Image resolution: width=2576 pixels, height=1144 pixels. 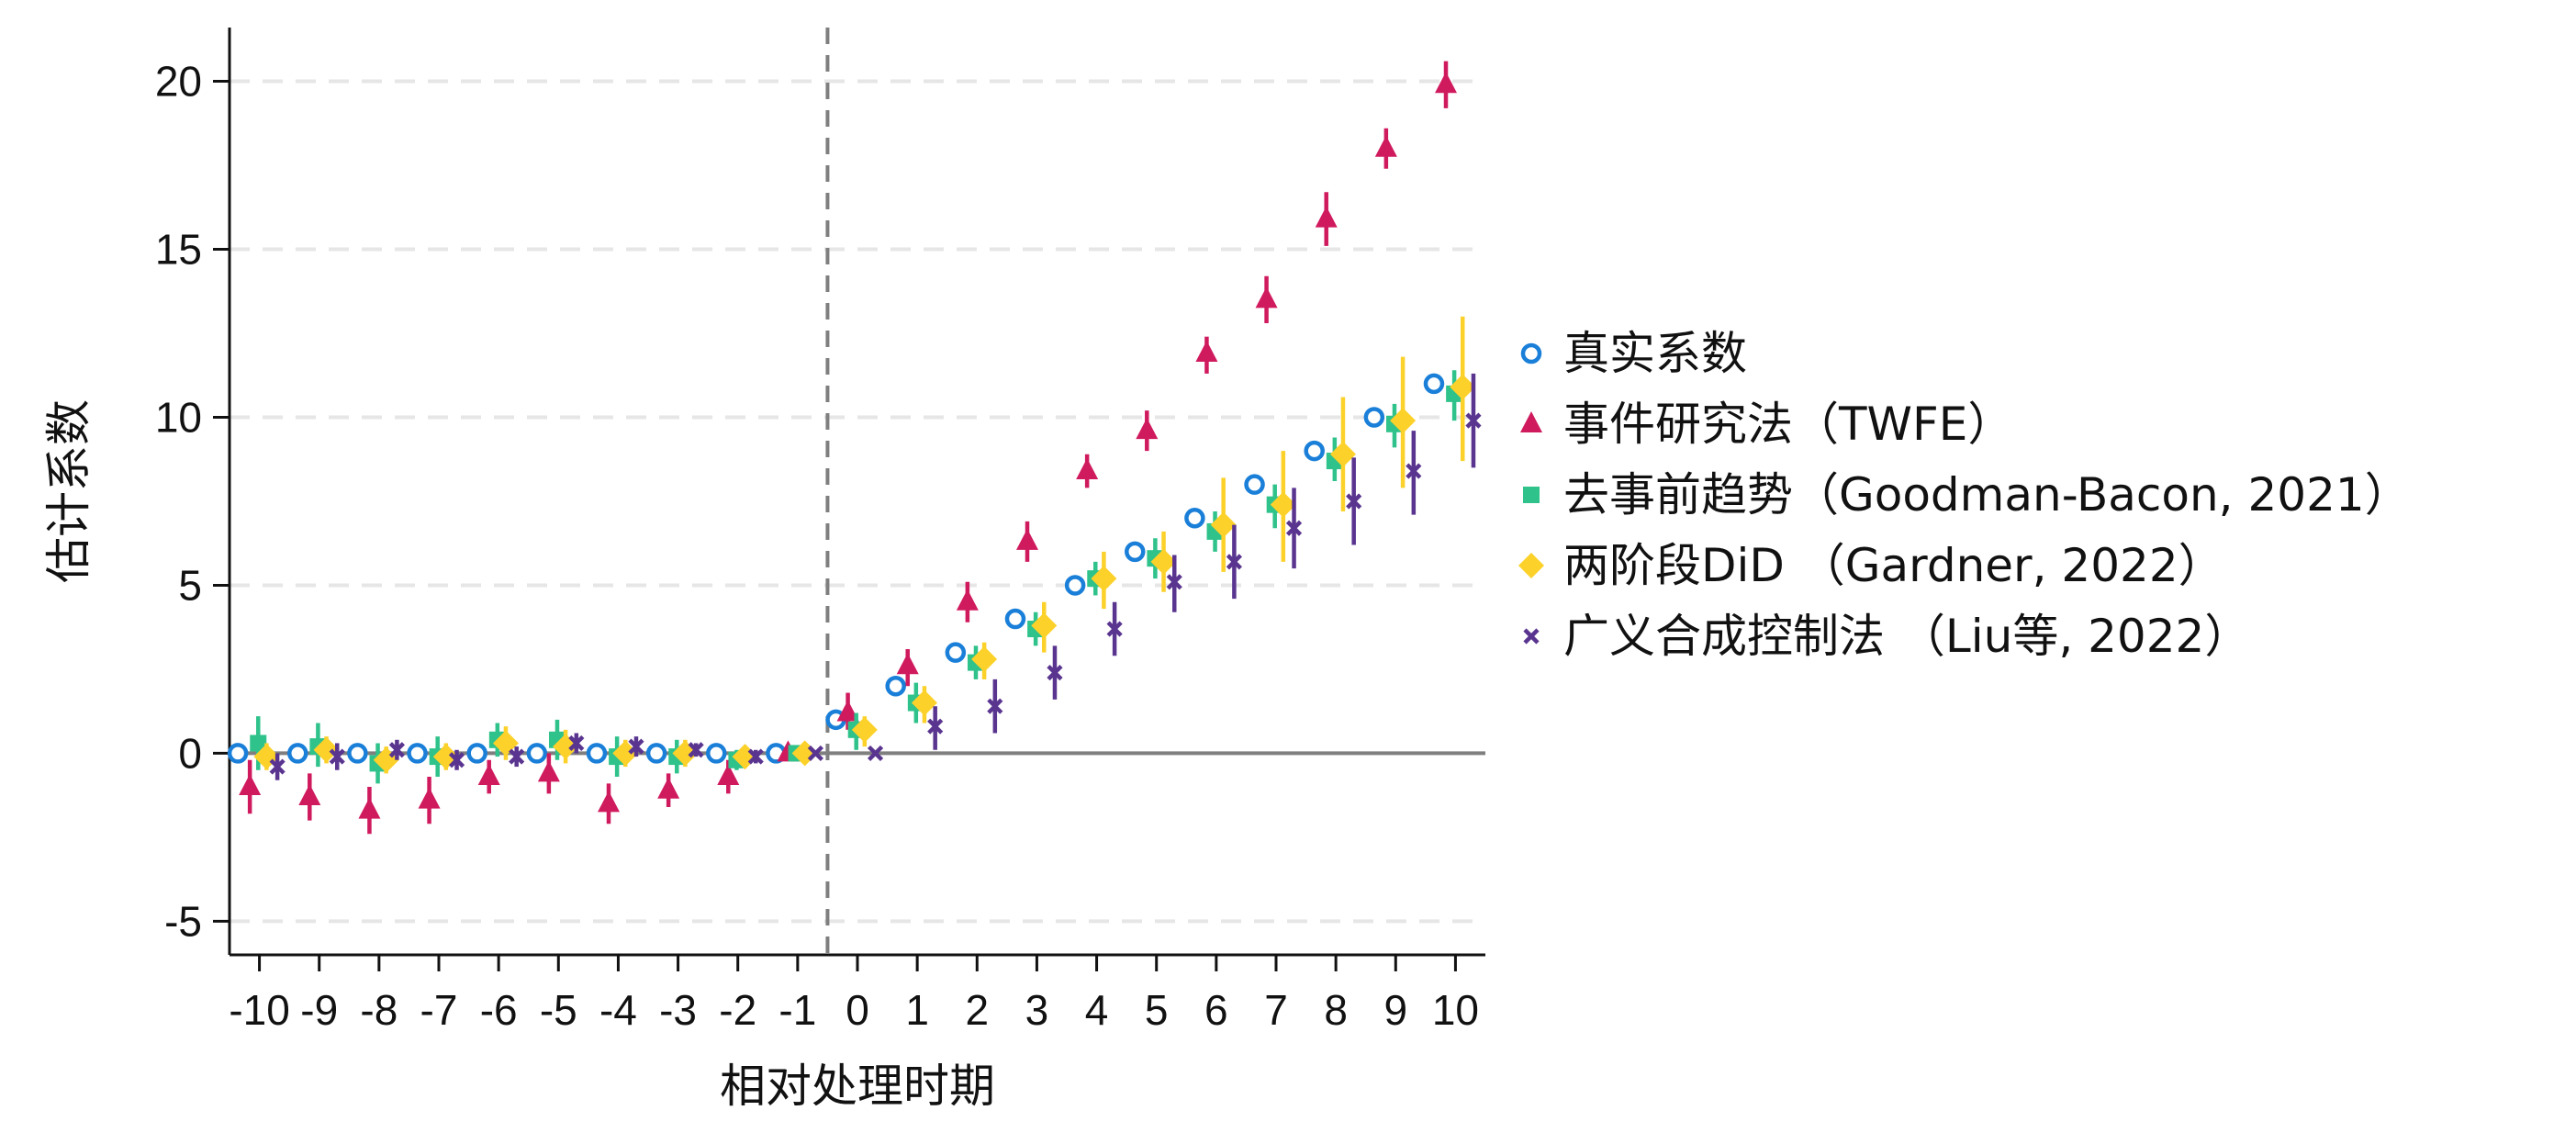 What do you see at coordinates (190, 753) in the screenshot?
I see `y-tick-label: 0` at bounding box center [190, 753].